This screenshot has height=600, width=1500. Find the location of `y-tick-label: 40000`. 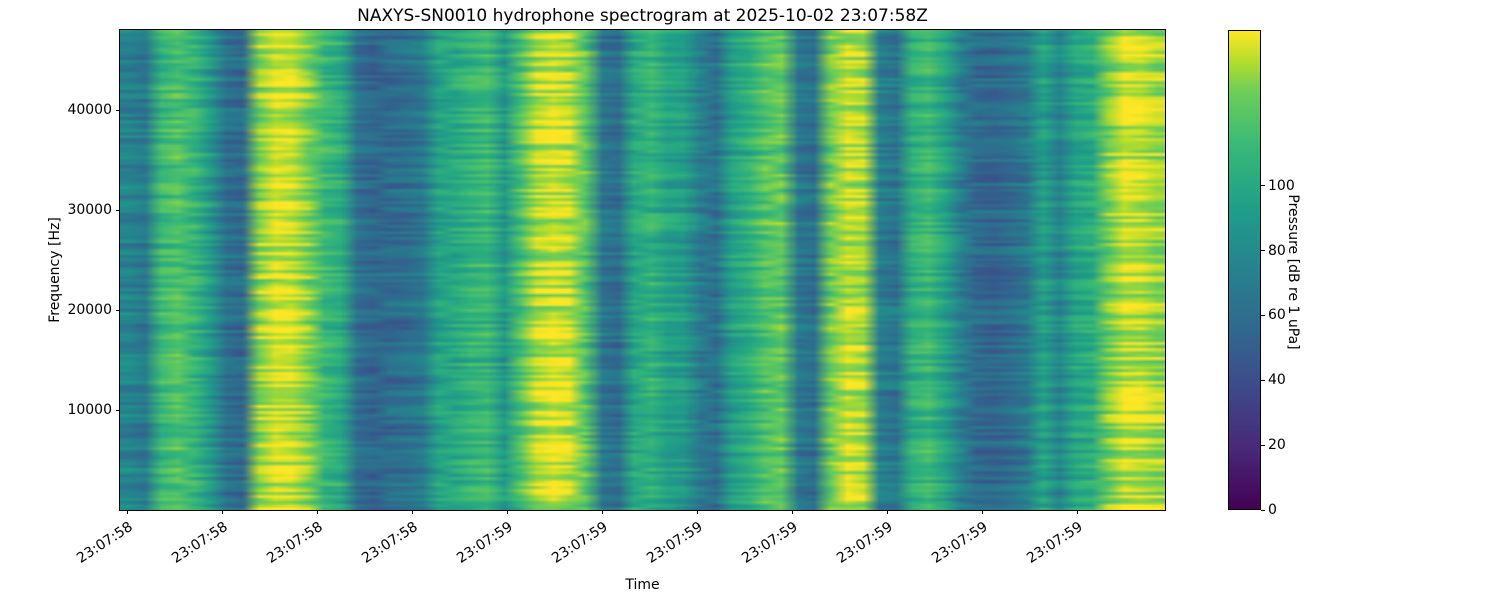

y-tick-label: 40000 is located at coordinates (89, 110).